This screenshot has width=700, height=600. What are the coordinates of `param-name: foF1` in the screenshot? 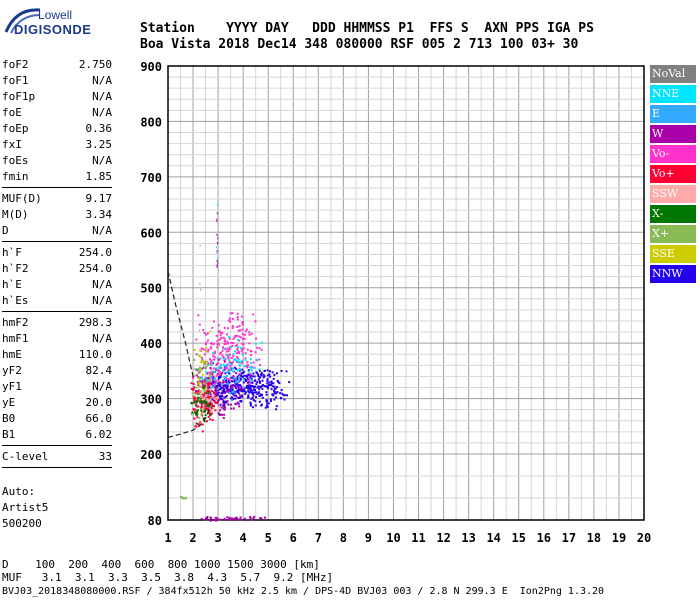 It's located at (15, 80).